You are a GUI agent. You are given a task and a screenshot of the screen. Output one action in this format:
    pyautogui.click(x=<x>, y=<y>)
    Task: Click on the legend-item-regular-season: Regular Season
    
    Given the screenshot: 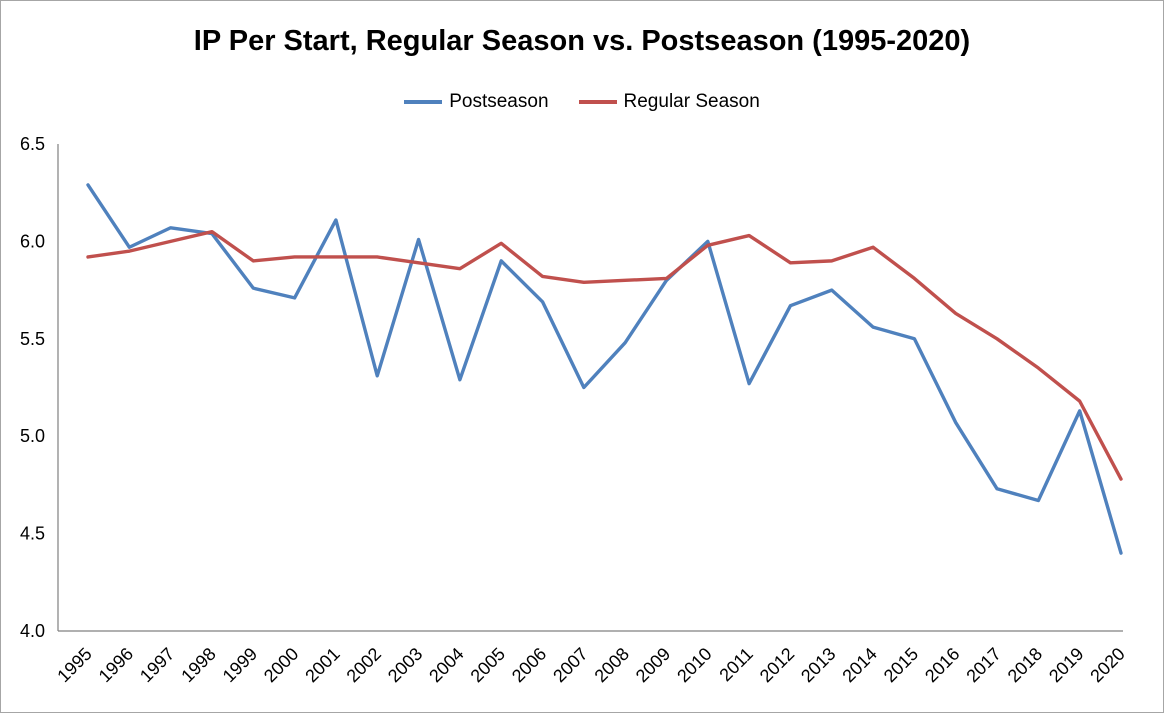 What is the action you would take?
    pyautogui.click(x=669, y=102)
    